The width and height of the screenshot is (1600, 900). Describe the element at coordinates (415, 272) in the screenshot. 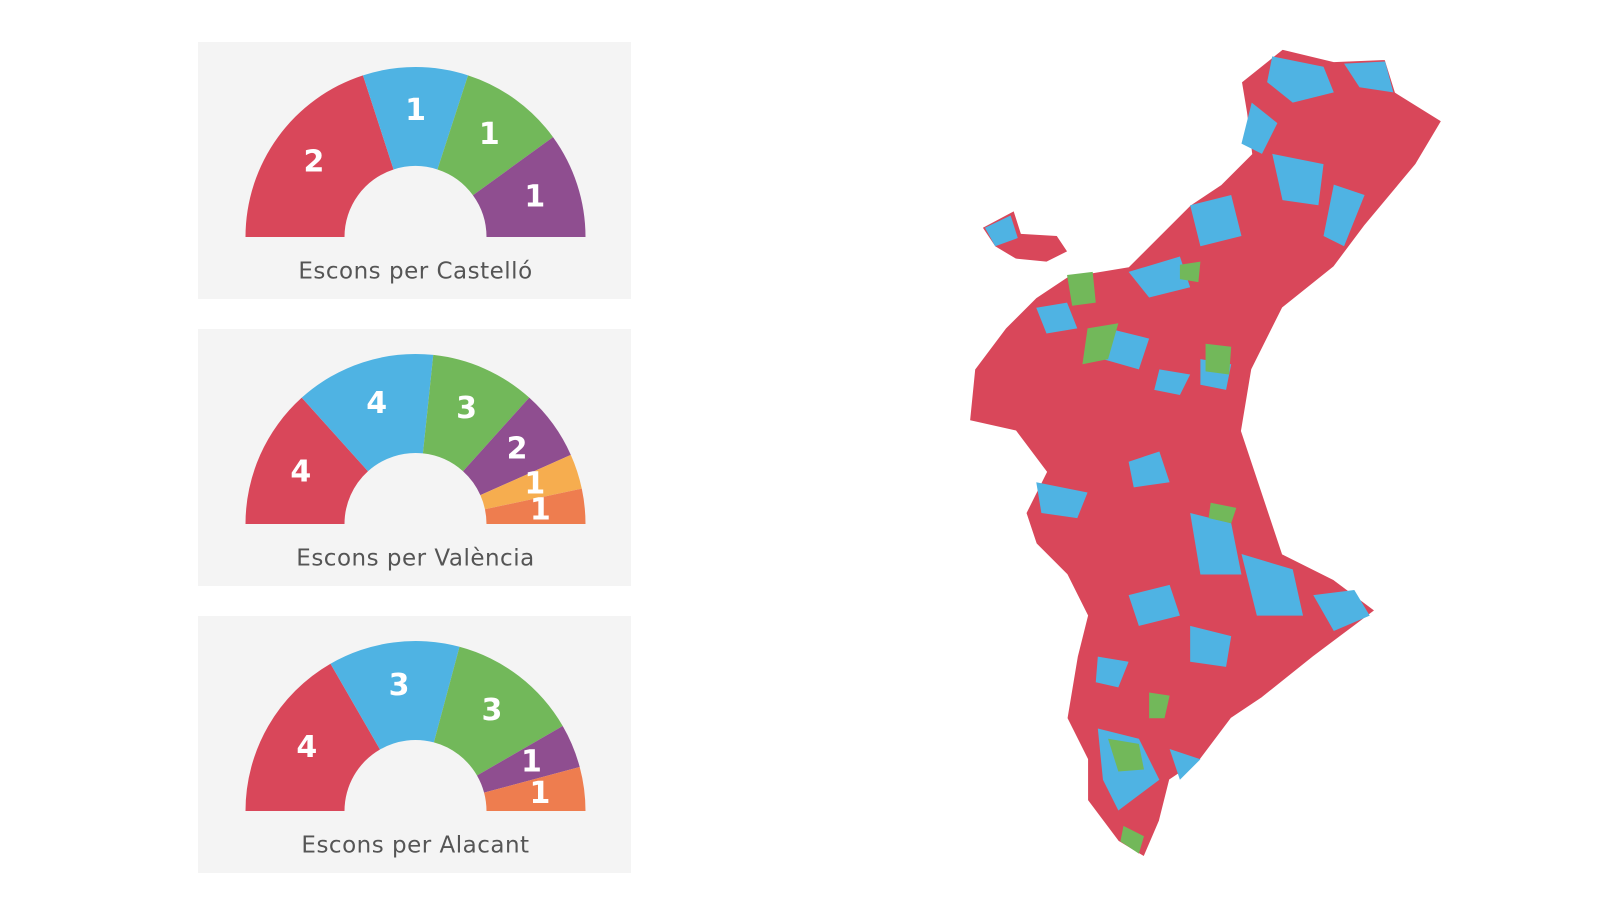

I see `chart-title: Escons per Castelló` at that location.